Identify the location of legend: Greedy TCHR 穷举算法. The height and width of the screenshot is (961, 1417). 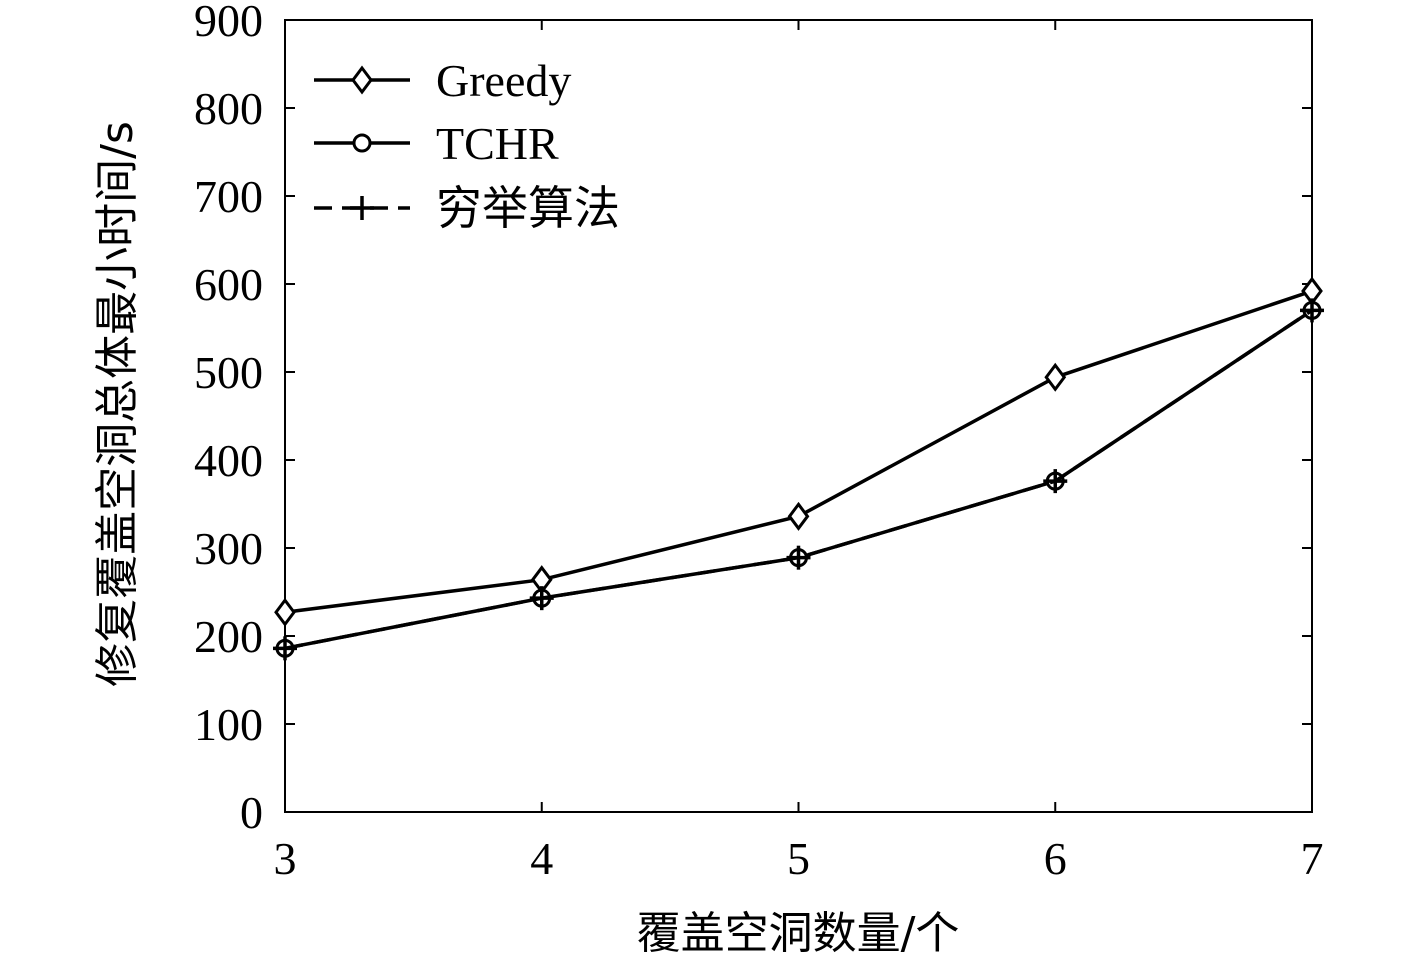
(467, 144).